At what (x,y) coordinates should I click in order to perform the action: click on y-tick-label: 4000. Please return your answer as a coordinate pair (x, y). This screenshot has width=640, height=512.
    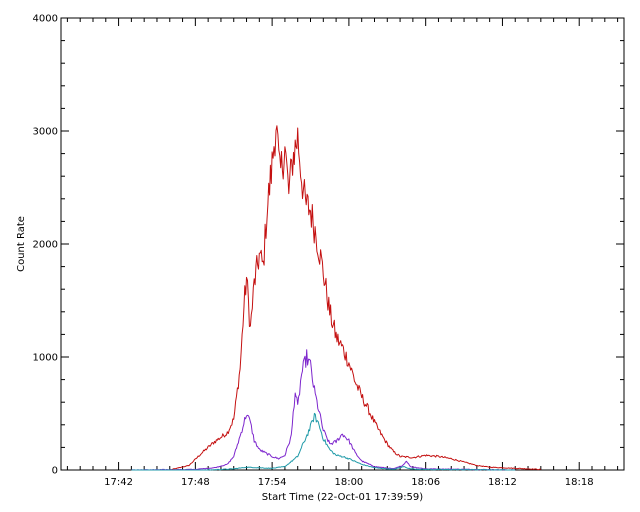
    Looking at the image, I should click on (45, 19).